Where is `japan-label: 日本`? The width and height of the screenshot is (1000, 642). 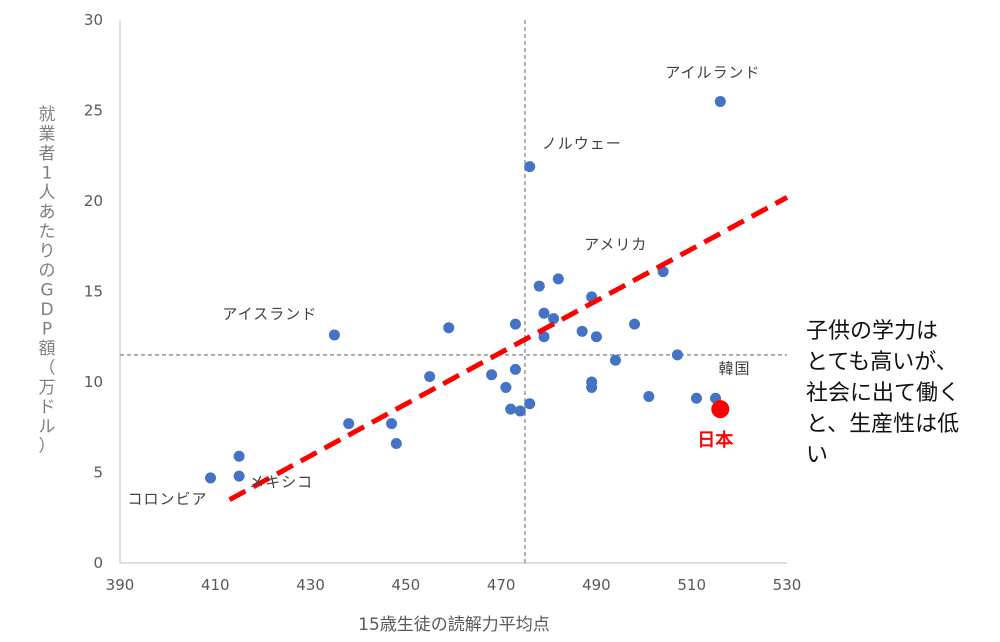
japan-label: 日本 is located at coordinates (715, 440).